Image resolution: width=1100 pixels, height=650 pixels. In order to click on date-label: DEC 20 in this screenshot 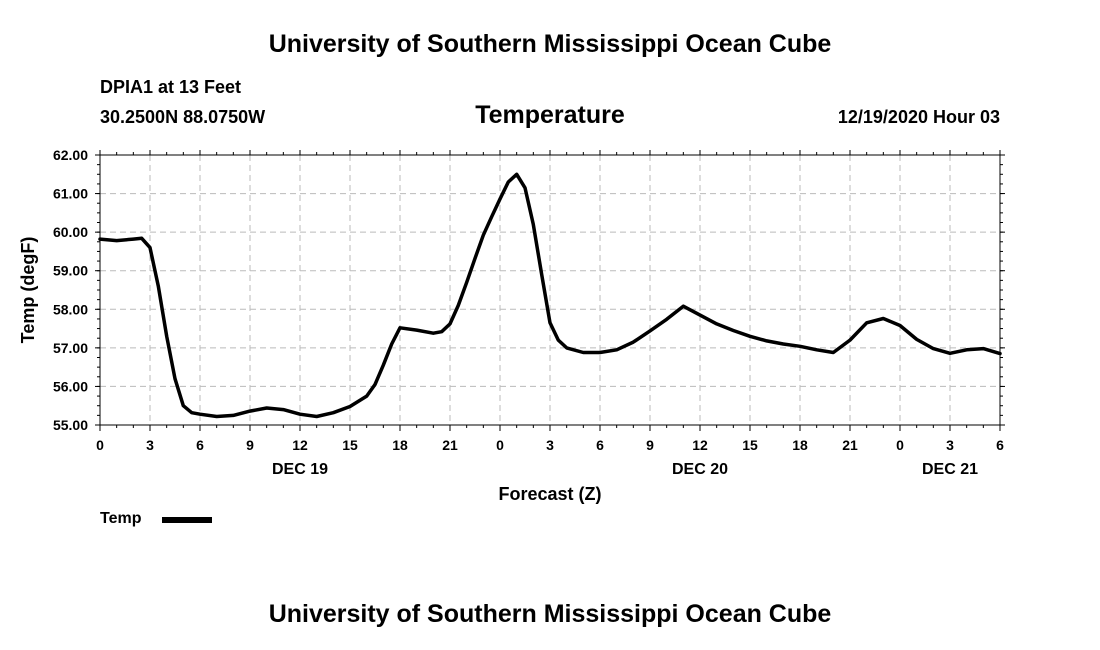, I will do `click(700, 469)`.